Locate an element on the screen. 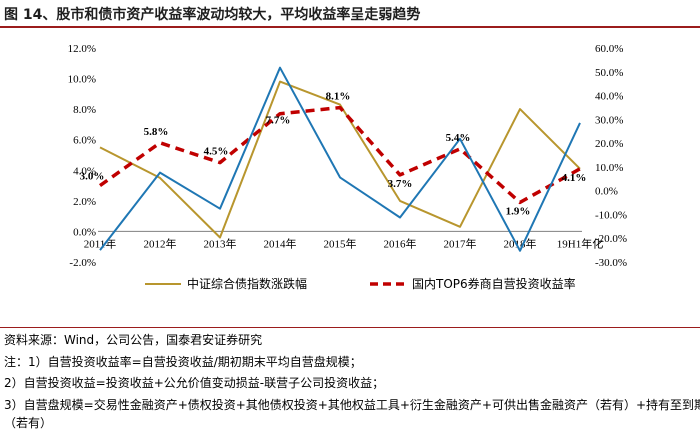  x-axis-tick-label: 2011年 is located at coordinates (100, 243).